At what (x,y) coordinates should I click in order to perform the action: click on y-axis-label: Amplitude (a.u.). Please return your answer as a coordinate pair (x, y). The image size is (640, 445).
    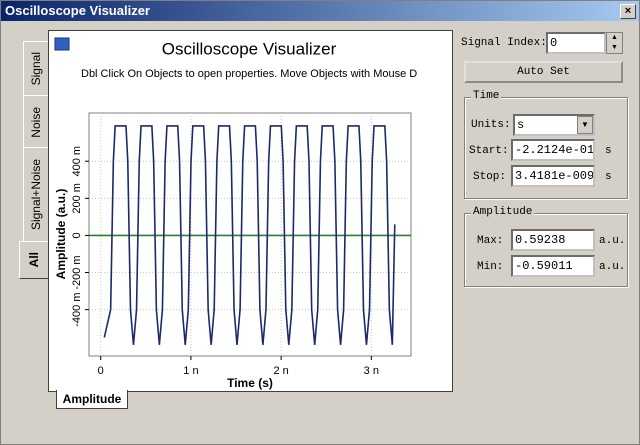
    Looking at the image, I should click on (61, 234).